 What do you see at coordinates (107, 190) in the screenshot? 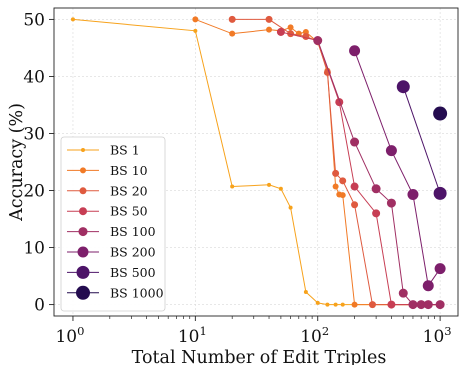
I see `legend-entry: BS 20` at bounding box center [107, 190].